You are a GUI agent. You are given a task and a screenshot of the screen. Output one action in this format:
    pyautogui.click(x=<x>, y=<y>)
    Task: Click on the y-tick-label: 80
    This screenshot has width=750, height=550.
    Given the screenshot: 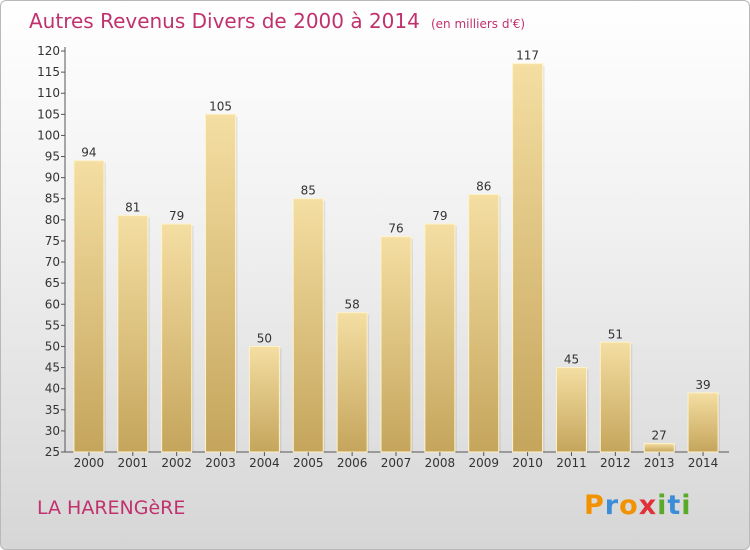 What is the action you would take?
    pyautogui.click(x=52, y=220)
    